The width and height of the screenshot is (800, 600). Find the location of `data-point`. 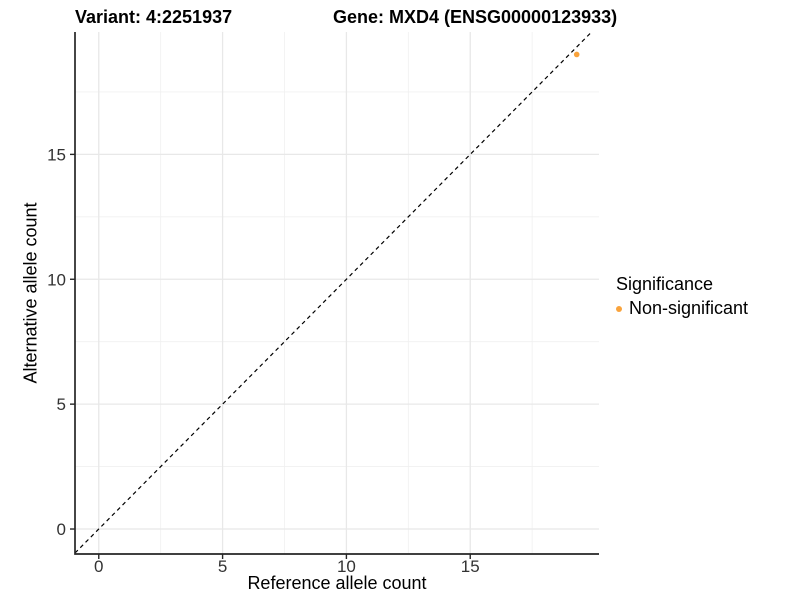

data-point is located at coordinates (576, 54).